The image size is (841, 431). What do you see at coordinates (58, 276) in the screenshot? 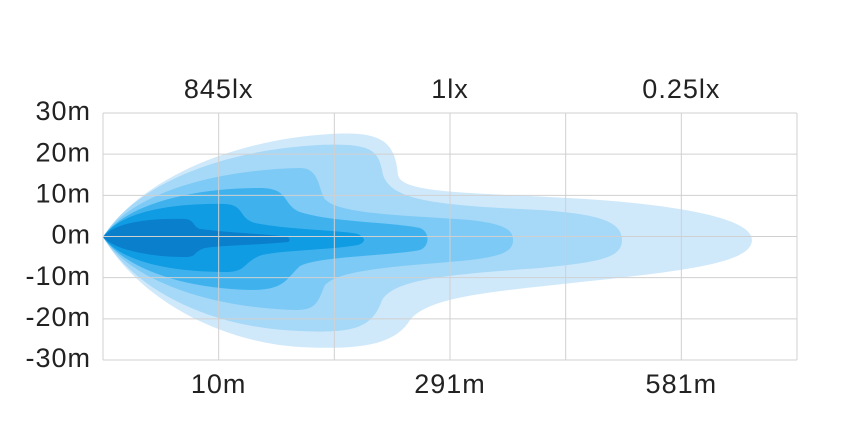
I see `y-tick-label: -10m` at bounding box center [58, 276].